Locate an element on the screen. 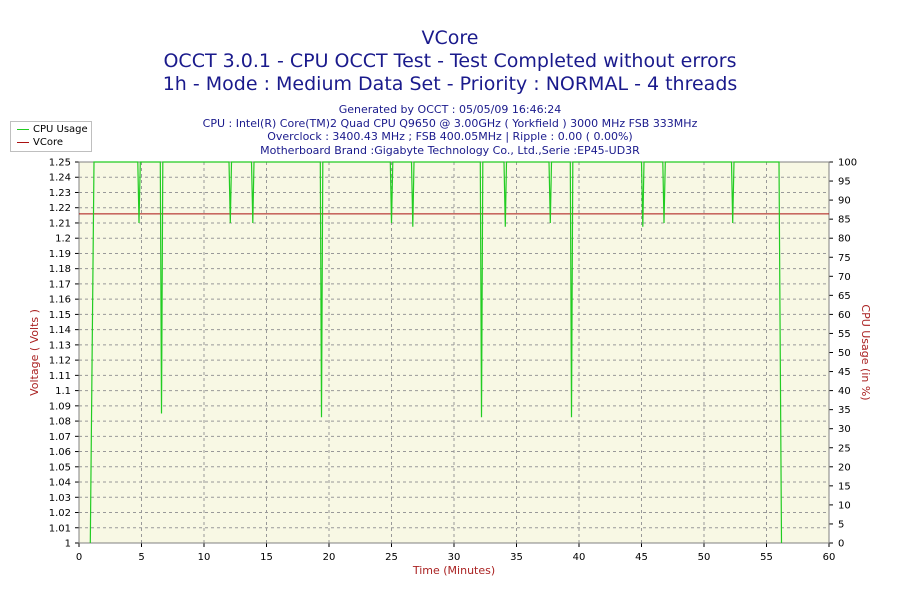 The height and width of the screenshot is (600, 900). y2-tick-label: 30 is located at coordinates (844, 429).